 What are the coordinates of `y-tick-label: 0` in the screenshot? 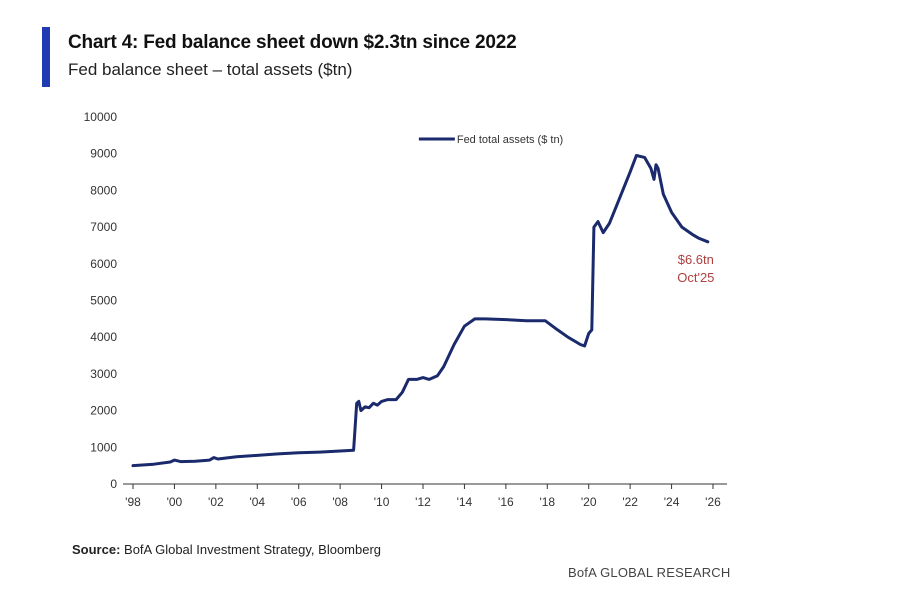 It's located at (113, 484).